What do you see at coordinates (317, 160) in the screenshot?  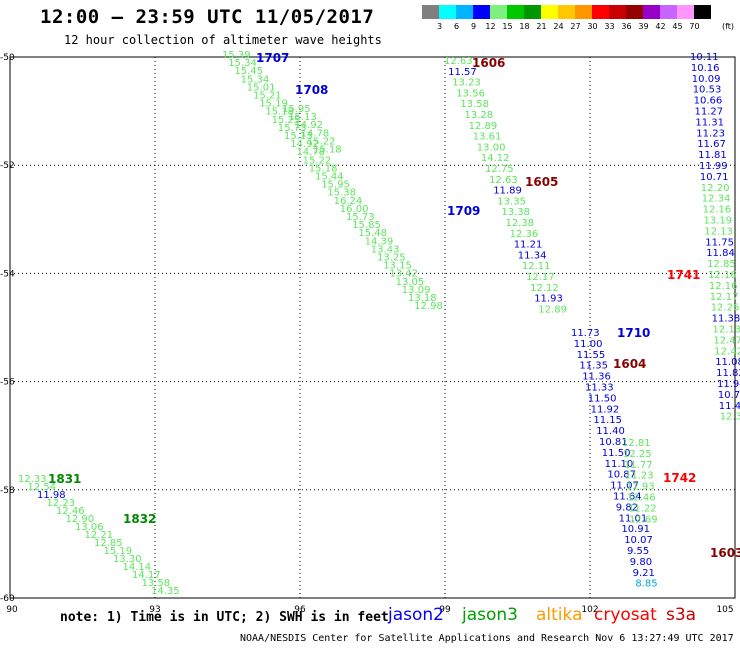 I see `swh-value: 15.22` at bounding box center [317, 160].